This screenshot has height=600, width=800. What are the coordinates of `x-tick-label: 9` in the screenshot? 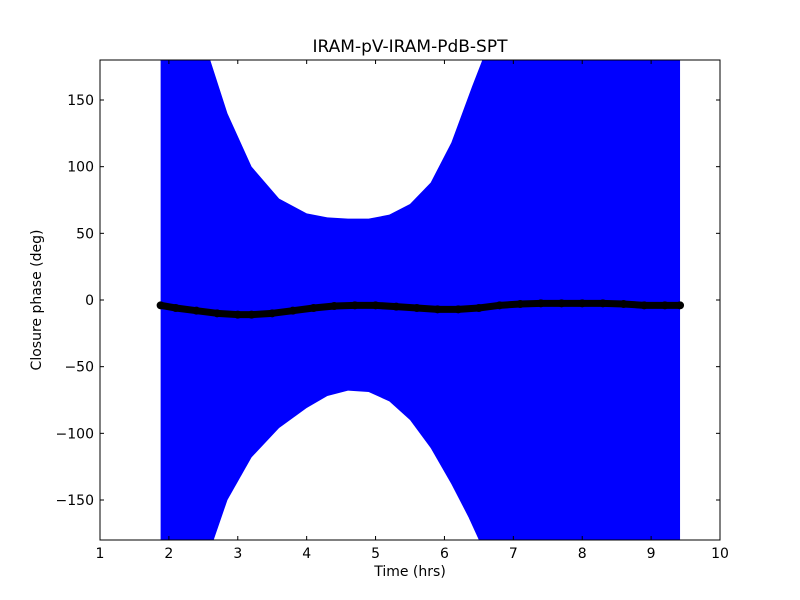 It's located at (651, 554).